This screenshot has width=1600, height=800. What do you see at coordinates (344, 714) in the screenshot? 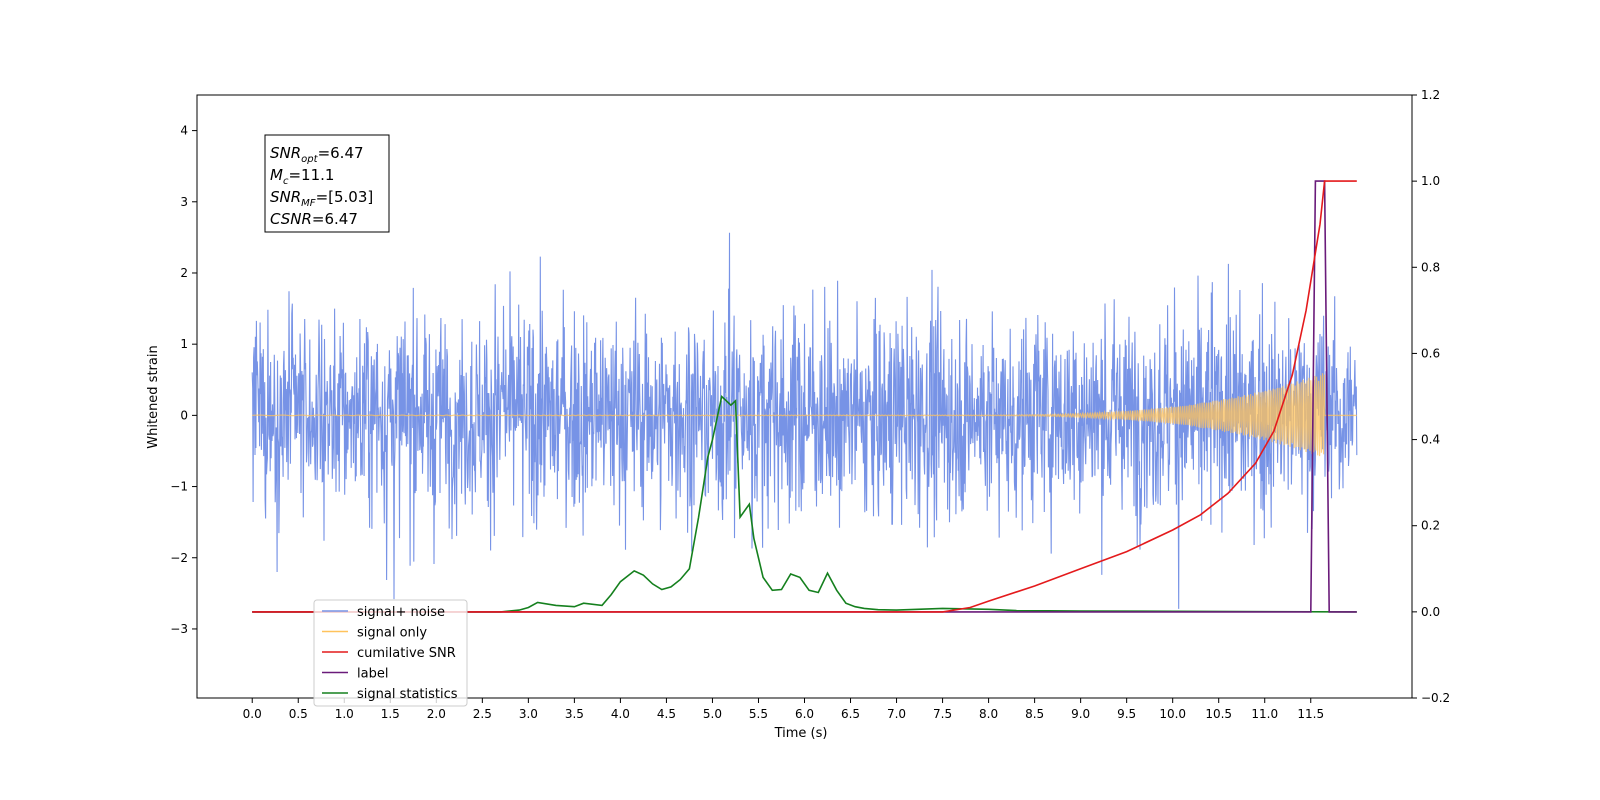
I see `x-tick-label: 1.0` at bounding box center [344, 714].